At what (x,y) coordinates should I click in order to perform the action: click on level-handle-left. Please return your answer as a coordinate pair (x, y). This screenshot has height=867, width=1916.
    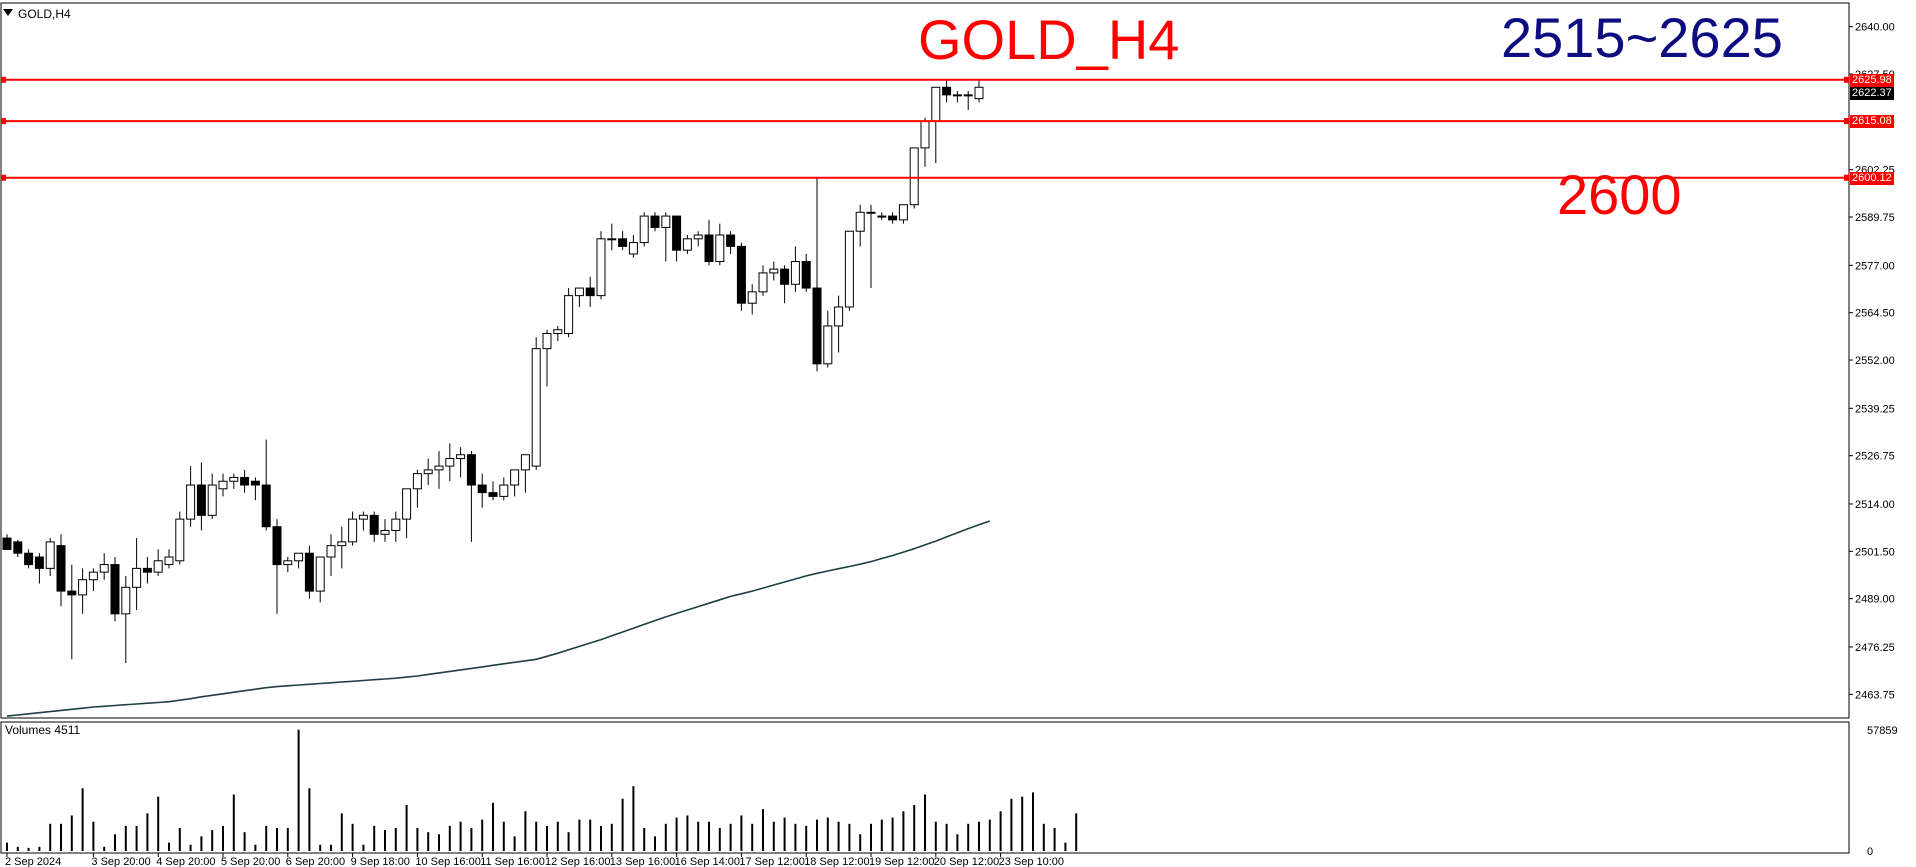
    Looking at the image, I should click on (3, 79).